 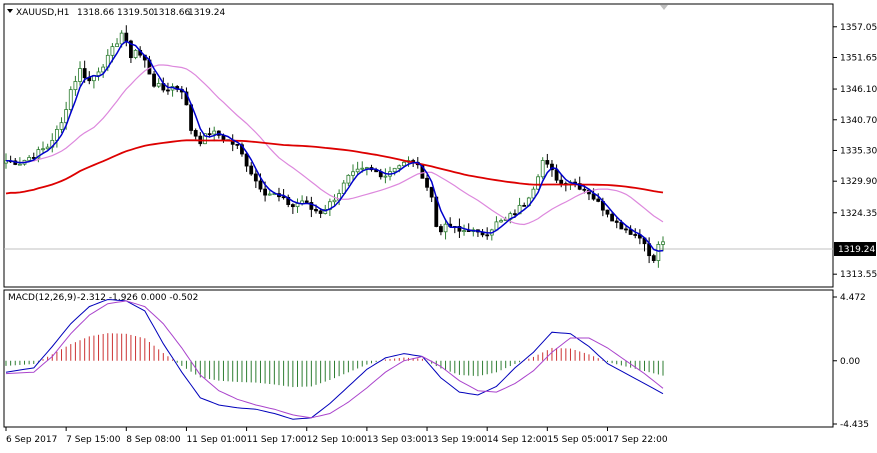 I want to click on macd-tick-label: 0.00, so click(x=850, y=362).